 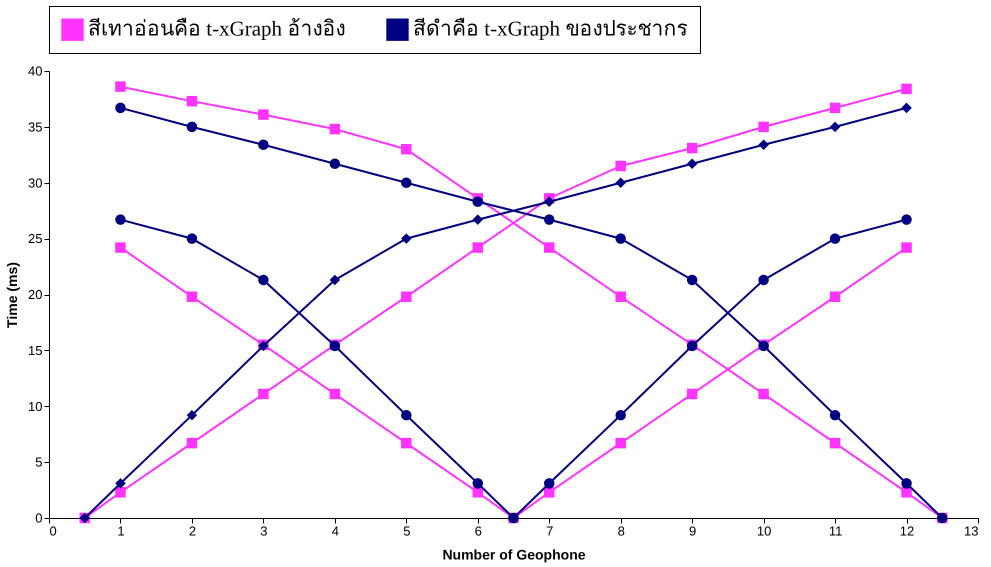 What do you see at coordinates (264, 531) in the screenshot?
I see `x-tick-label: 3` at bounding box center [264, 531].